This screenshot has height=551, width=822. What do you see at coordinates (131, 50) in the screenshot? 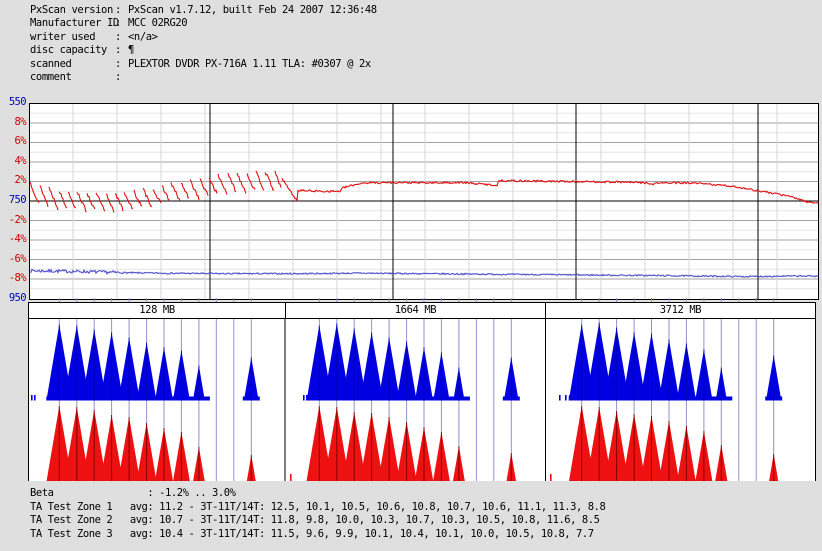
I see `info-value: ¶` at bounding box center [131, 50].